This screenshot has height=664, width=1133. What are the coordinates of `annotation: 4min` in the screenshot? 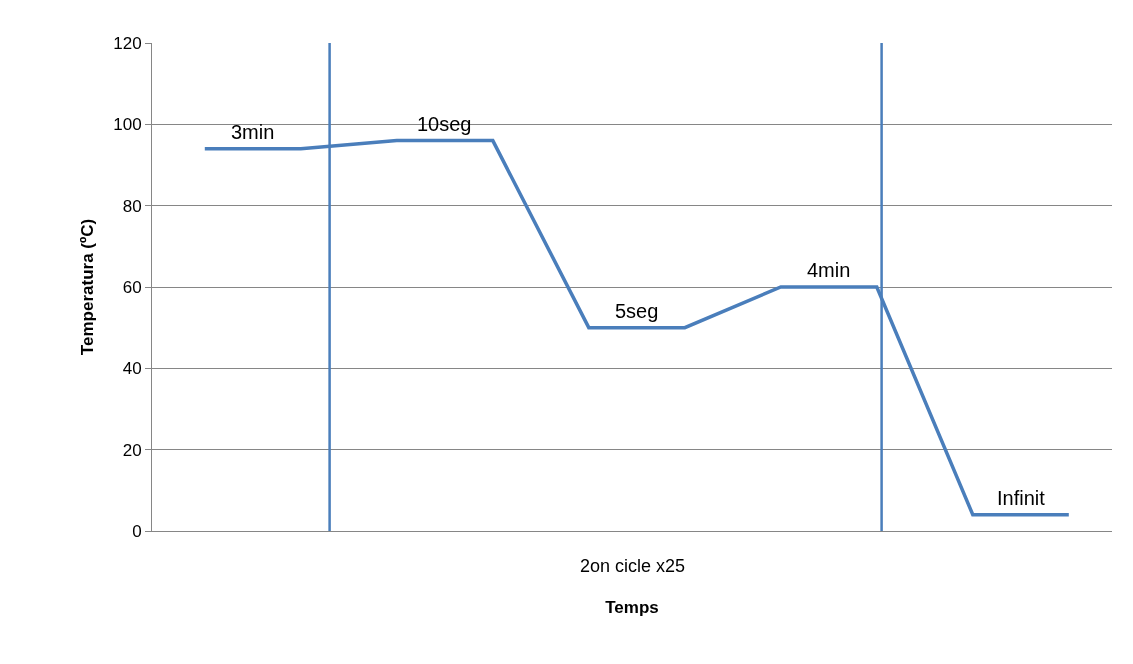 It's located at (829, 270).